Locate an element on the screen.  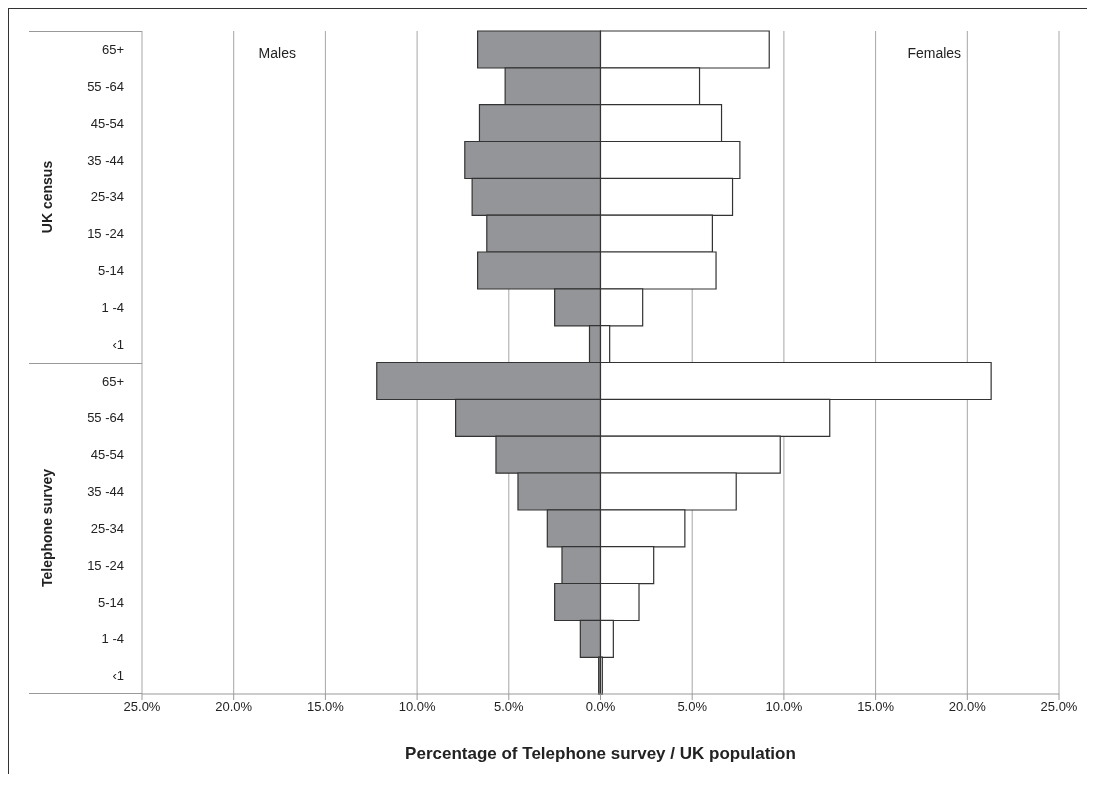
annotation: Males is located at coordinates (277, 53).